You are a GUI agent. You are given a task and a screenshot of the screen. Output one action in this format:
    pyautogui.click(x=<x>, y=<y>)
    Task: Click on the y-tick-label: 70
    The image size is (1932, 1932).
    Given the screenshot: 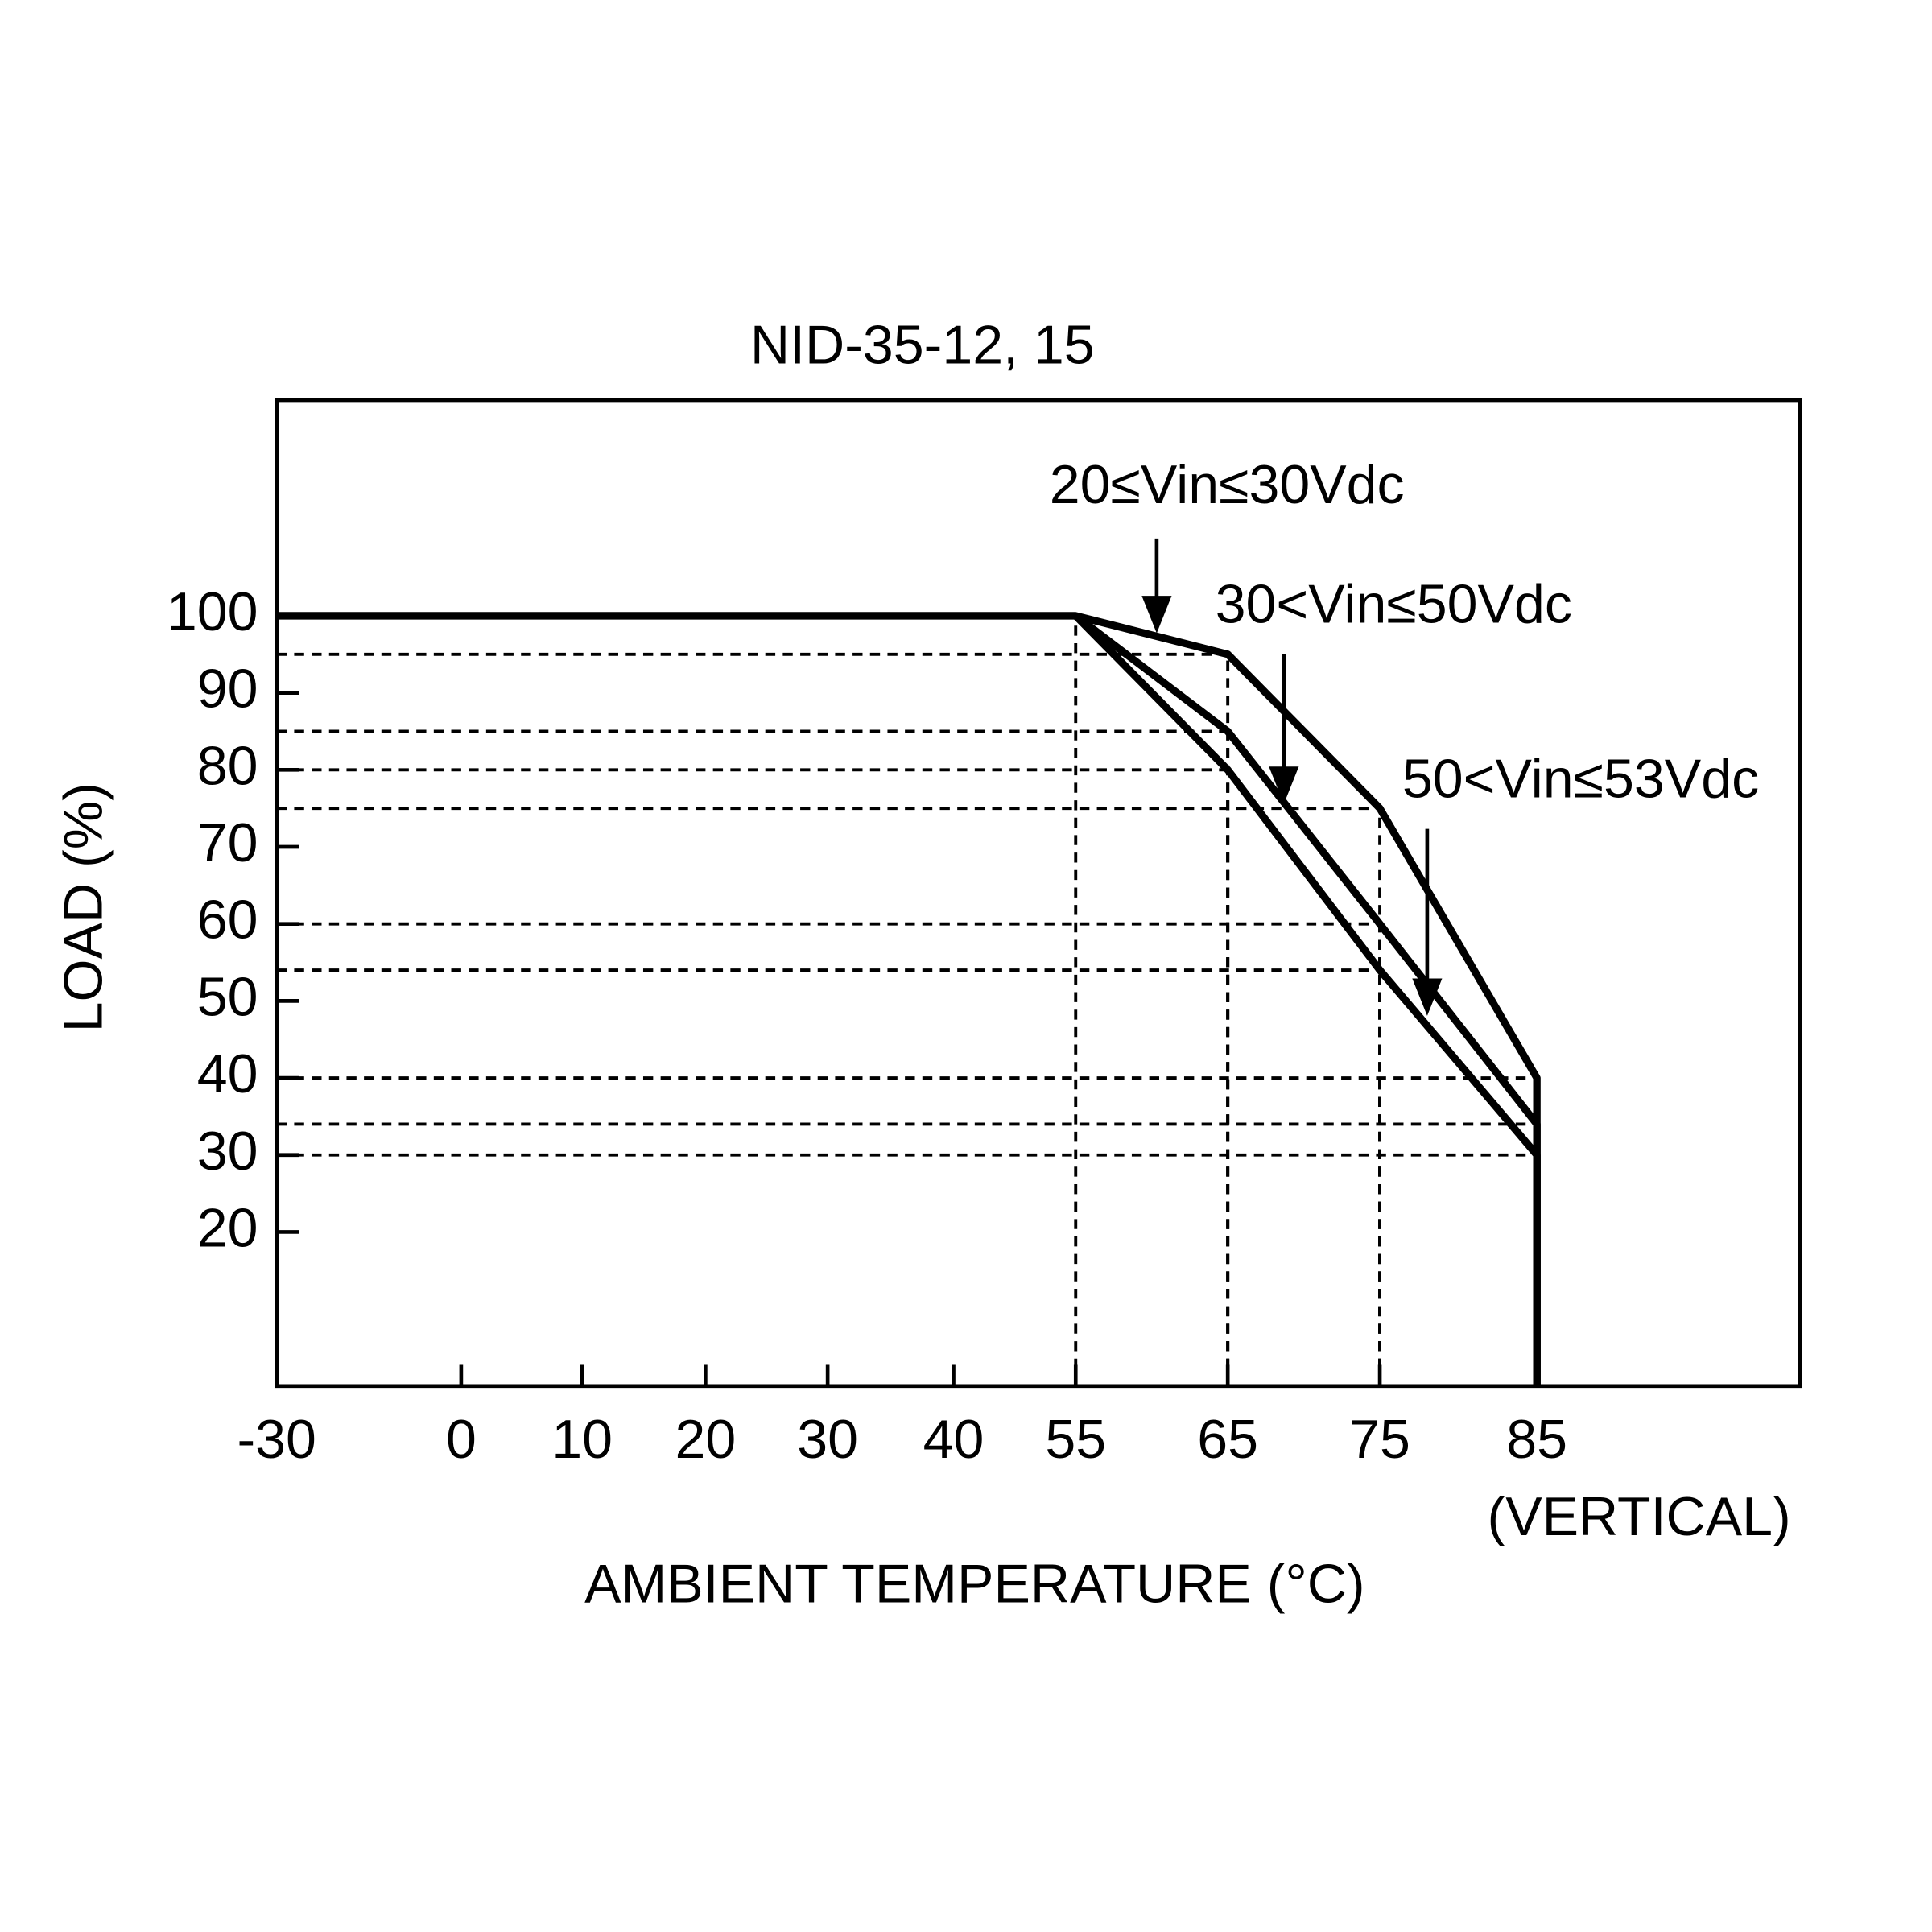 What is the action you would take?
    pyautogui.click(x=227, y=843)
    